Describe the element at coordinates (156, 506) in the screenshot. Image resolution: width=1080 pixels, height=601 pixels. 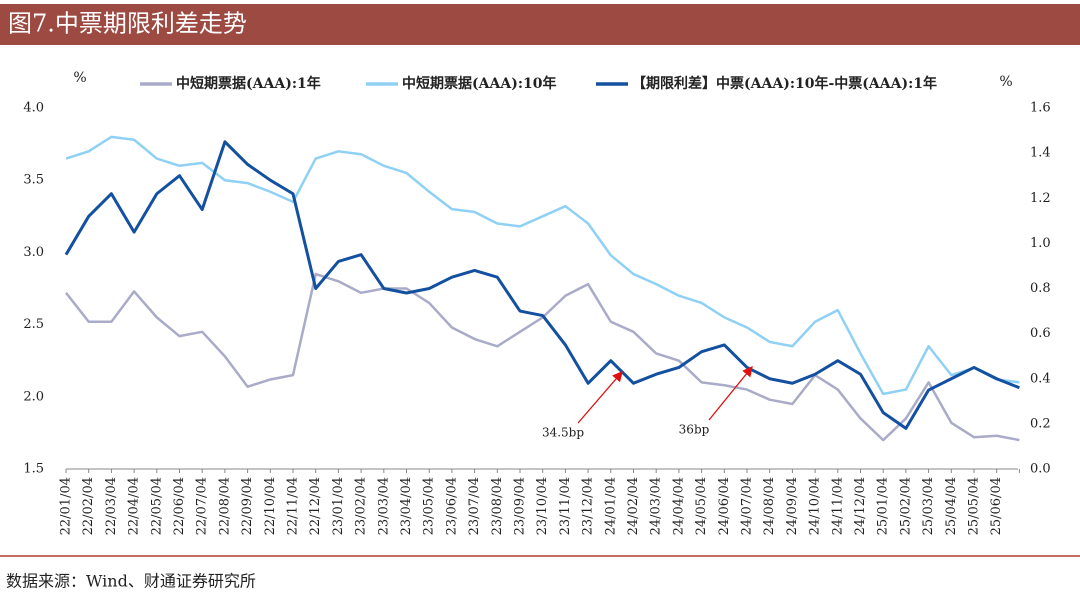
I see `x-tick-label: 22/05/04` at that location.